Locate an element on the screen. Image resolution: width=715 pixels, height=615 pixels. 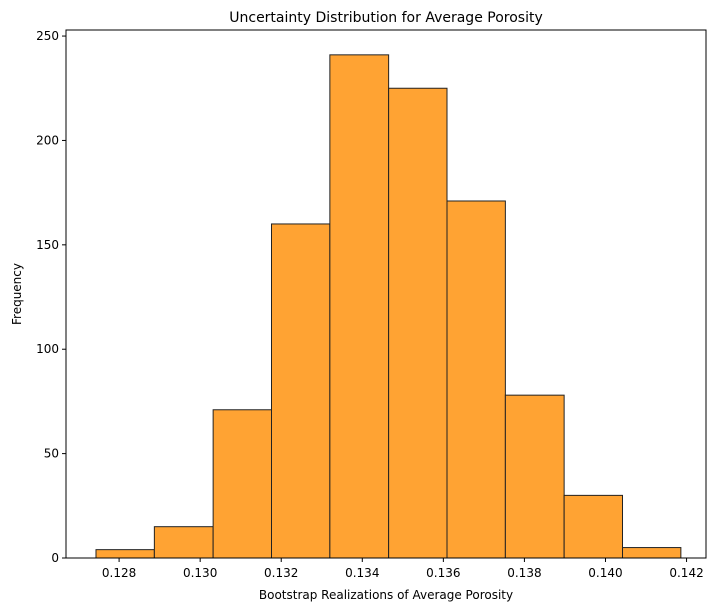
y-tick-label: 150 is located at coordinates (47, 245).